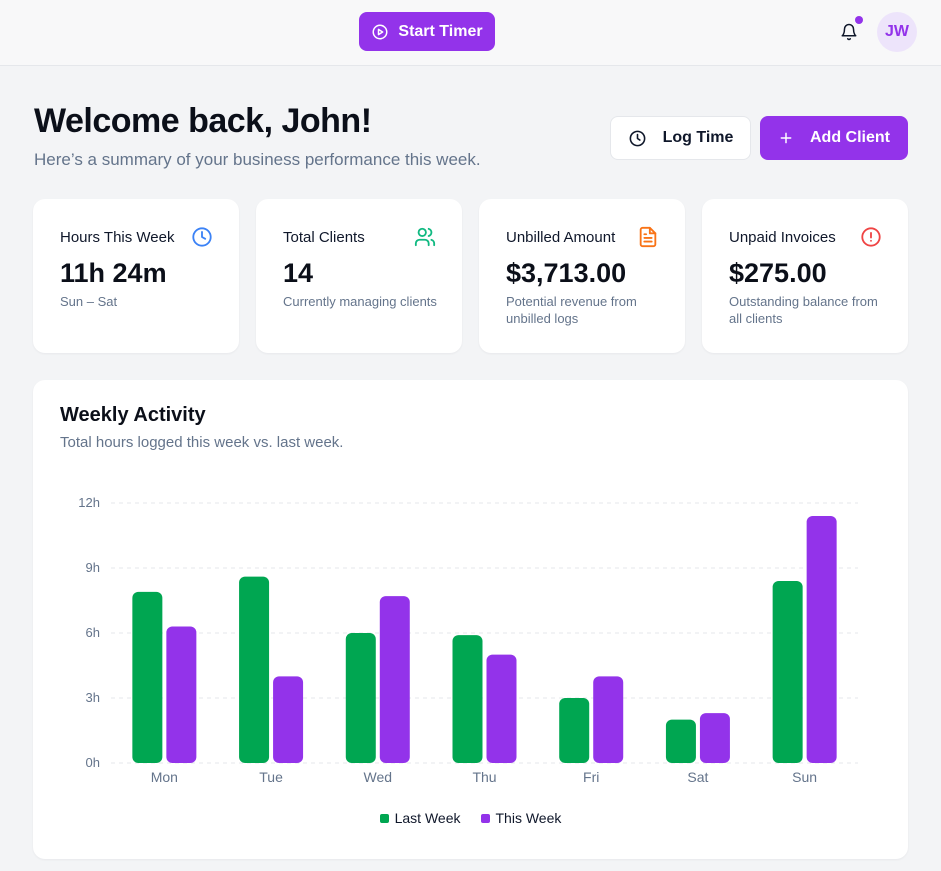 The image size is (941, 871). What do you see at coordinates (181, 695) in the screenshot?
I see `bar-this-week-mon` at bounding box center [181, 695].